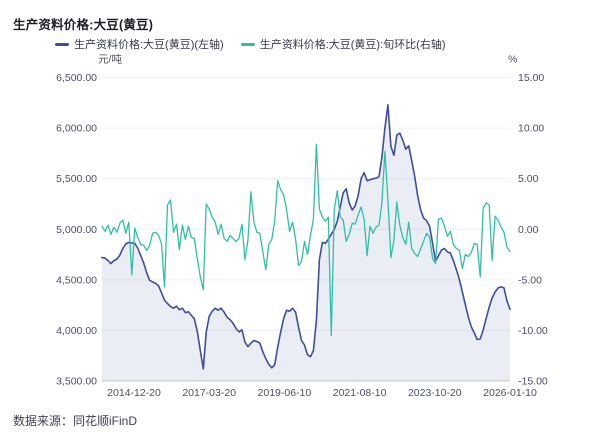  Describe the element at coordinates (209, 393) in the screenshot. I see `x-axis-tick-label: 2017-03-20` at that location.